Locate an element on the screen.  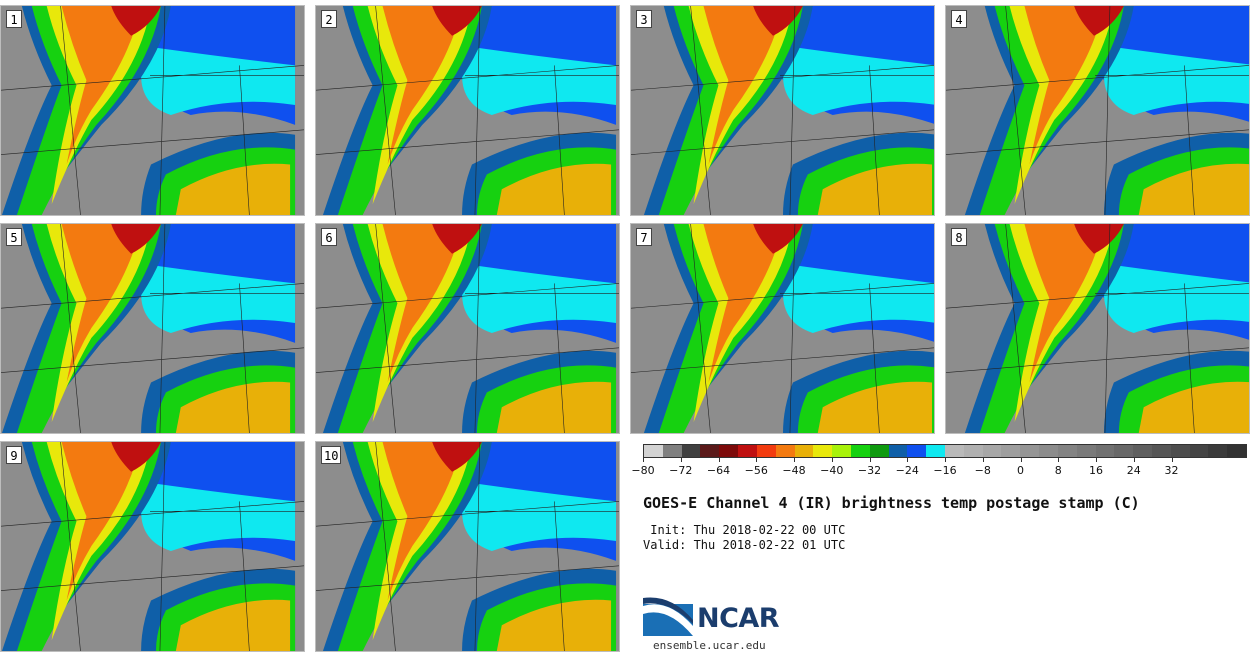
colorbar is located at coordinates (945, 451).